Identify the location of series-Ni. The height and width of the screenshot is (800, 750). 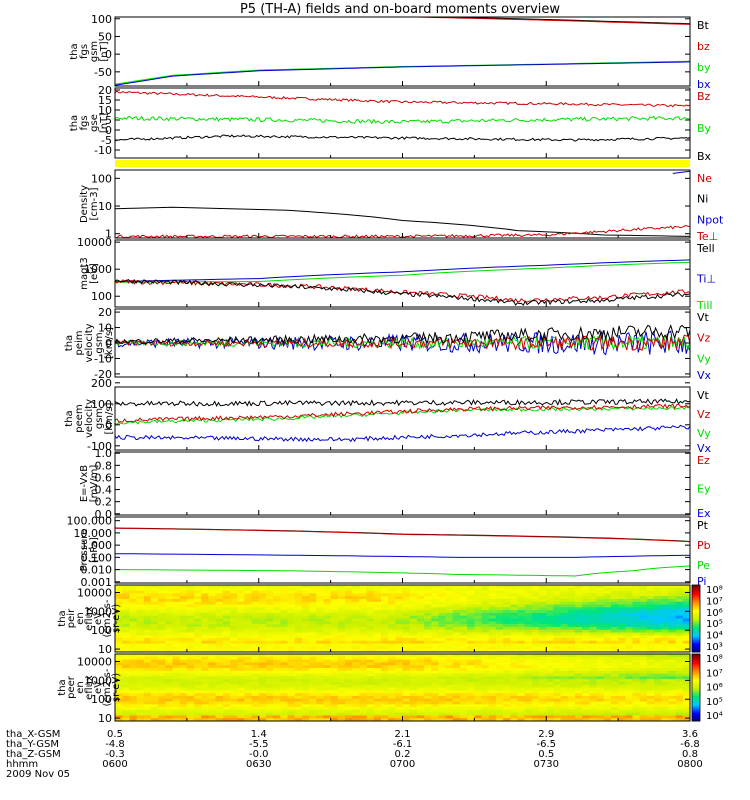
(402, 221).